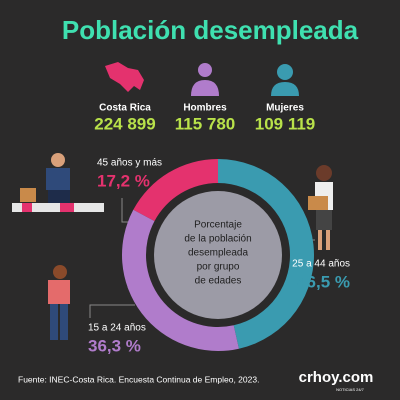  Describe the element at coordinates (218, 281) in the screenshot. I see `center-label: de edades` at that location.